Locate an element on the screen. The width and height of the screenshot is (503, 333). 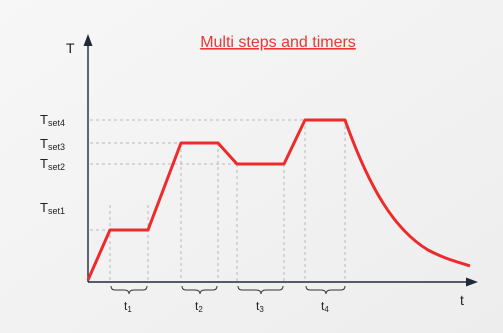
level-label-1: Tset1 is located at coordinates (52, 208).